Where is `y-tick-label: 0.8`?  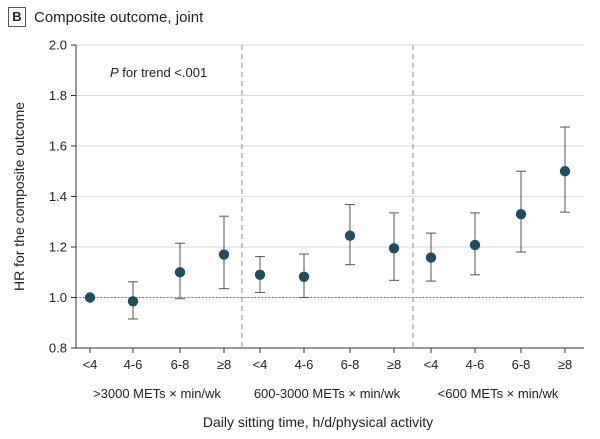 y-tick-label: 0.8 is located at coordinates (58, 348).